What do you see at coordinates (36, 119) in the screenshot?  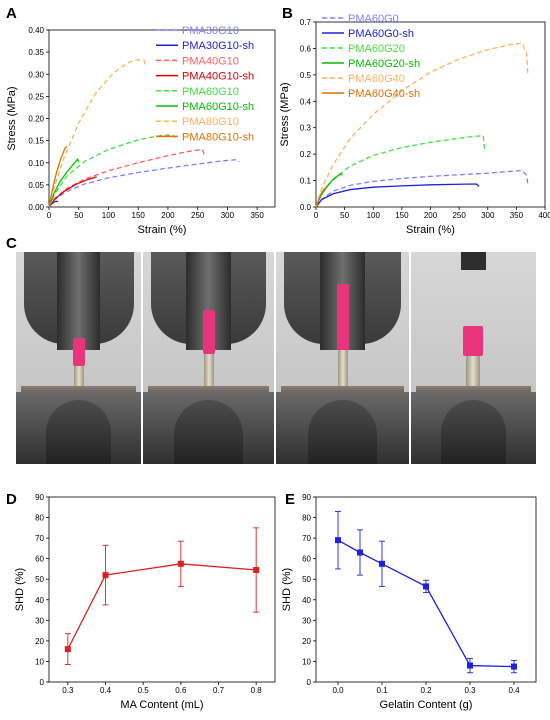 I see `y-tick-label: 0.20` at bounding box center [36, 119].